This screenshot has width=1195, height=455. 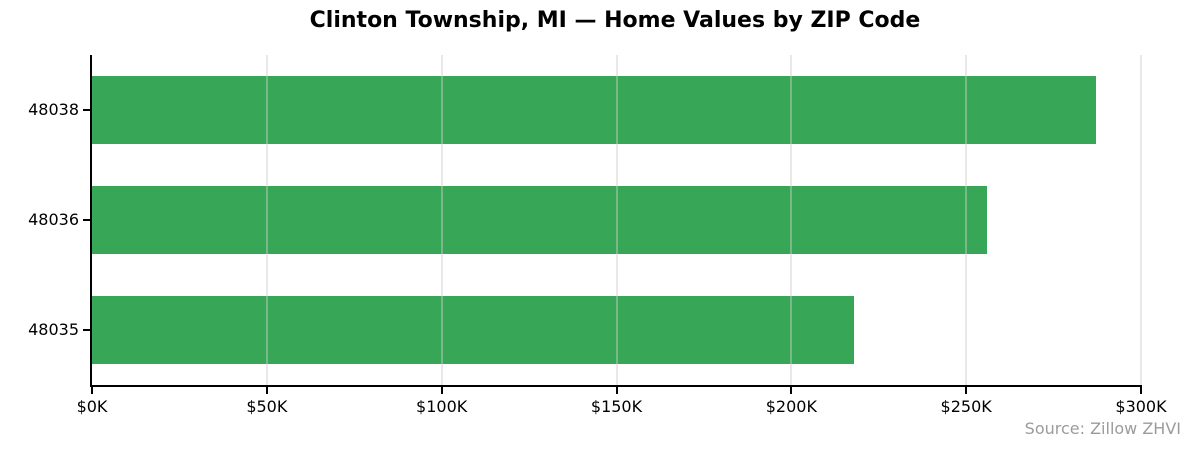 What do you see at coordinates (1102, 428) in the screenshot?
I see `source-note: Source: Zillow ZHVI` at bounding box center [1102, 428].